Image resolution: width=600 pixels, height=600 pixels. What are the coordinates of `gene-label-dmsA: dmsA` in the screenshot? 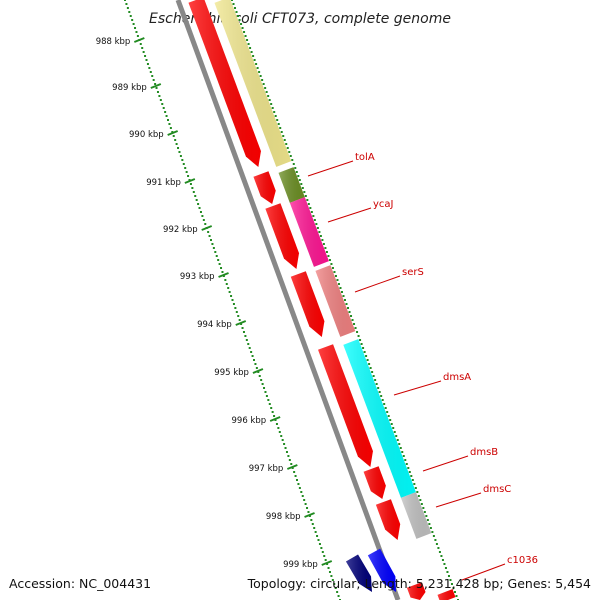 It's located at (457, 377).